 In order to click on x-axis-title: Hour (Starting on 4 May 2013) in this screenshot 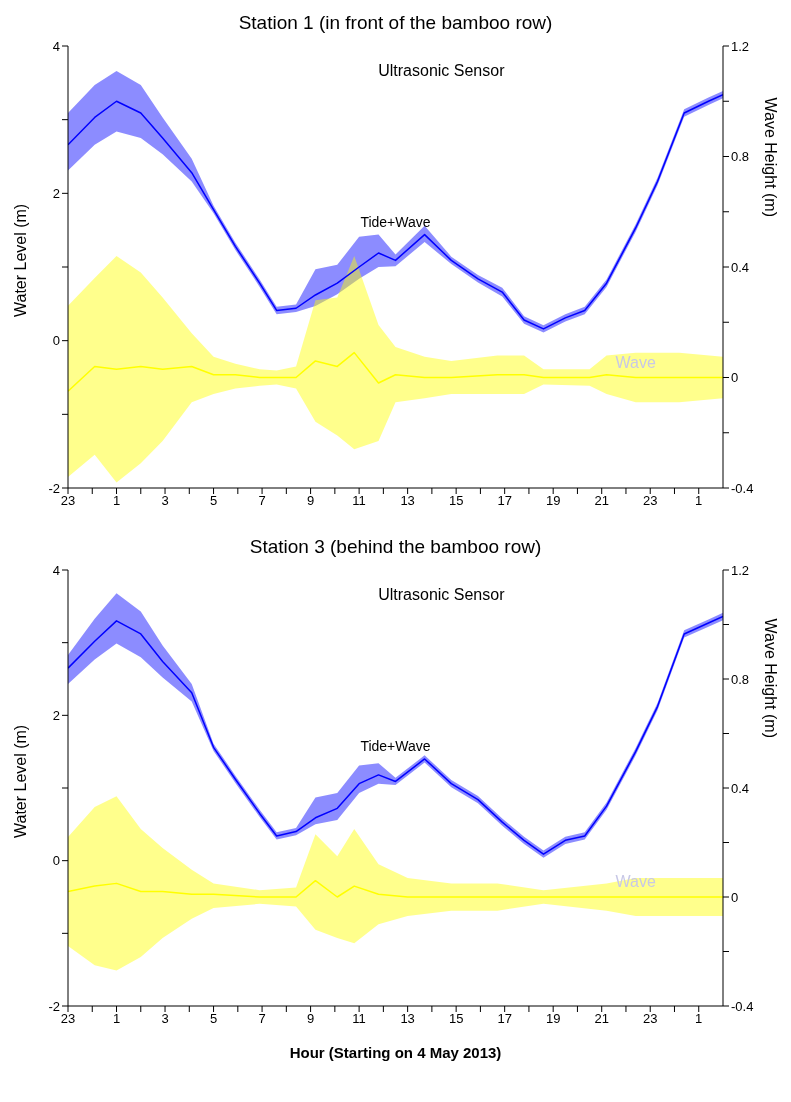, I will do `click(395, 1052)`.